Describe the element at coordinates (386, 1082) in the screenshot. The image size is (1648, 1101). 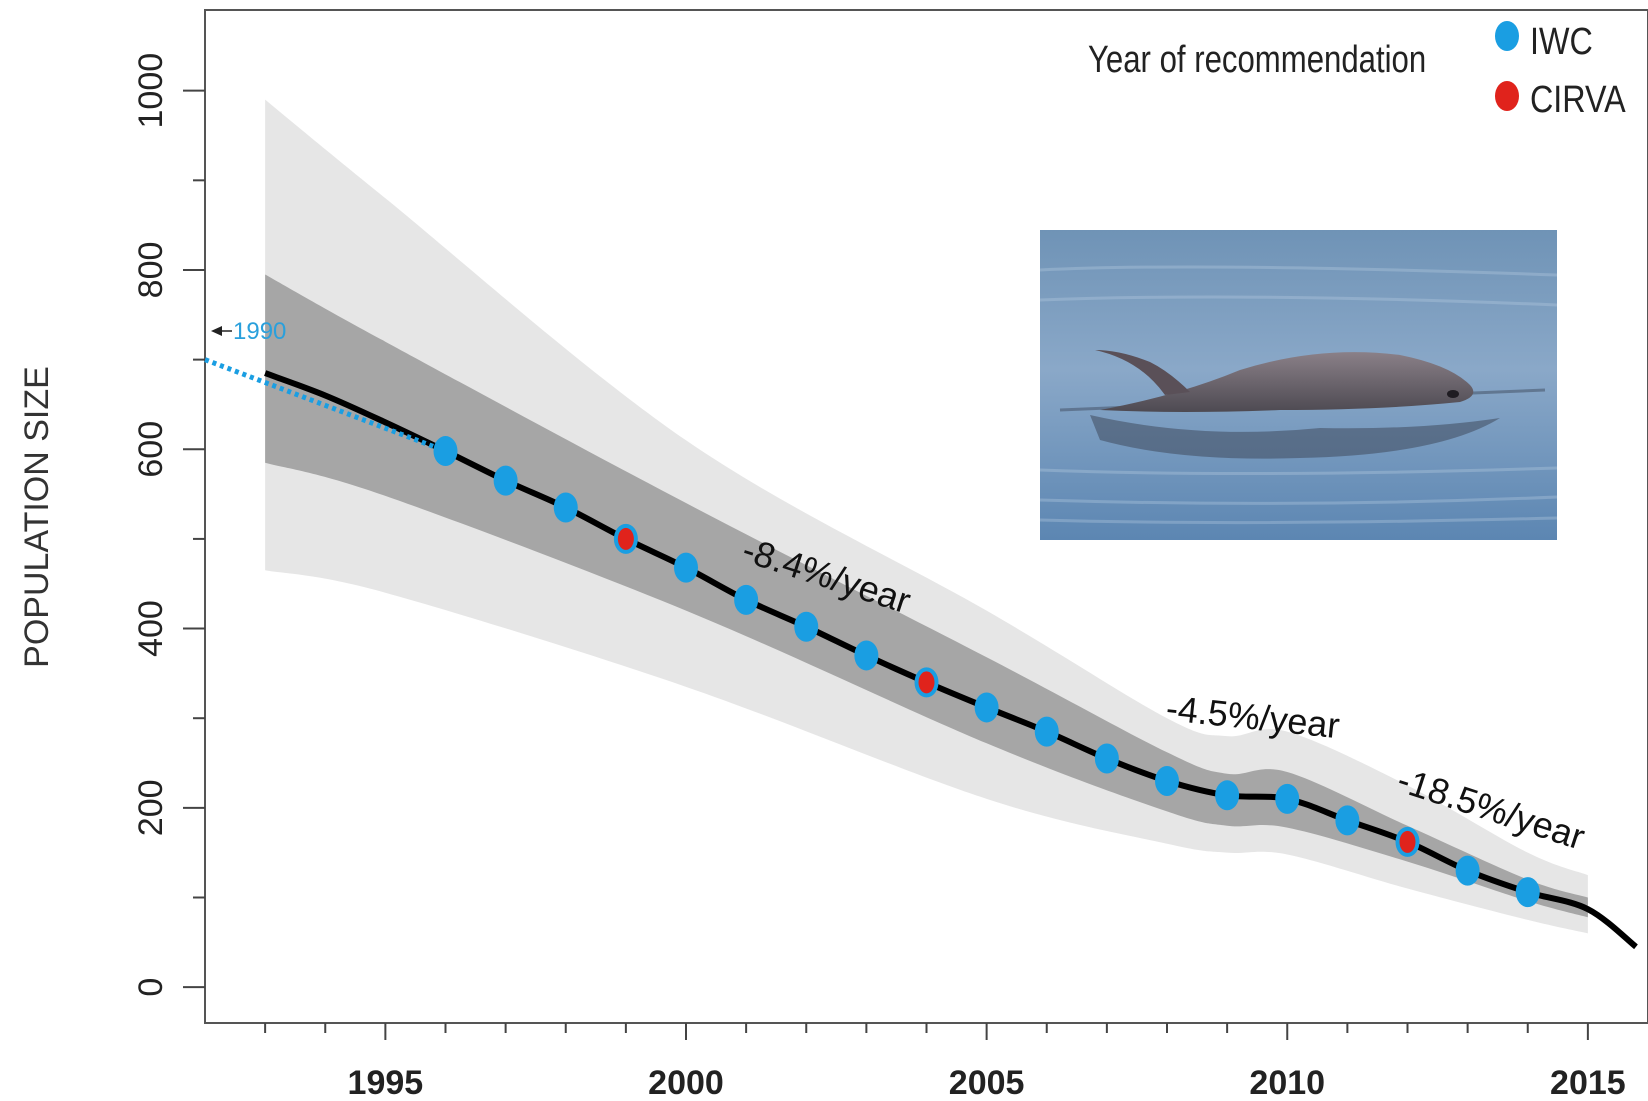
I see `x-tick-label: 1995` at that location.